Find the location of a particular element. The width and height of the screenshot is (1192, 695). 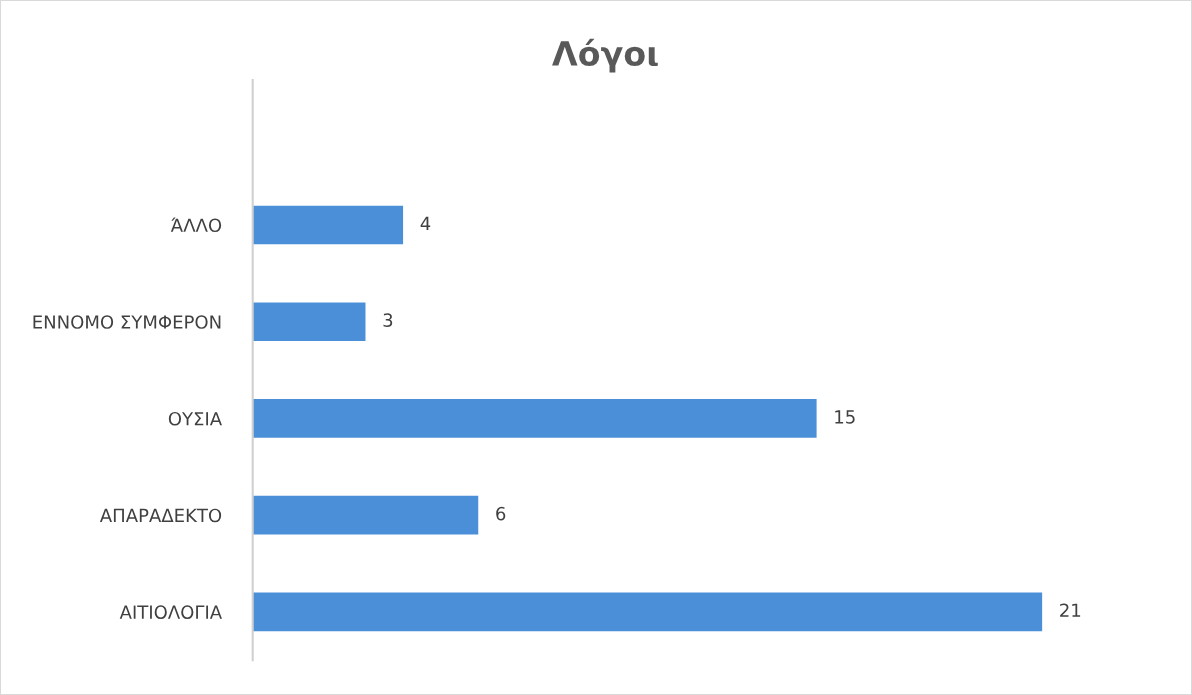

data-label: 4 is located at coordinates (425, 223).